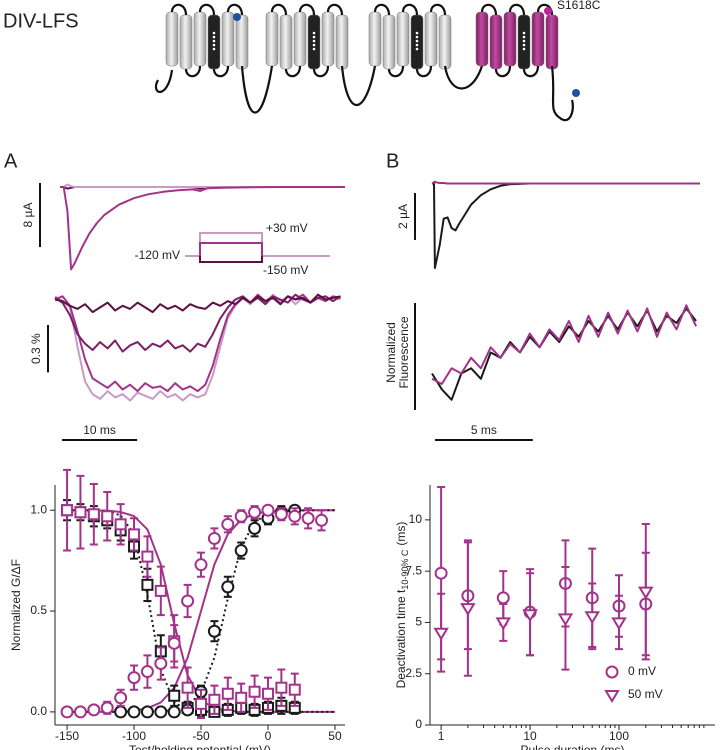 This screenshot has height=750, width=727. I want to click on protocol-label: -120 mV, so click(157, 255).